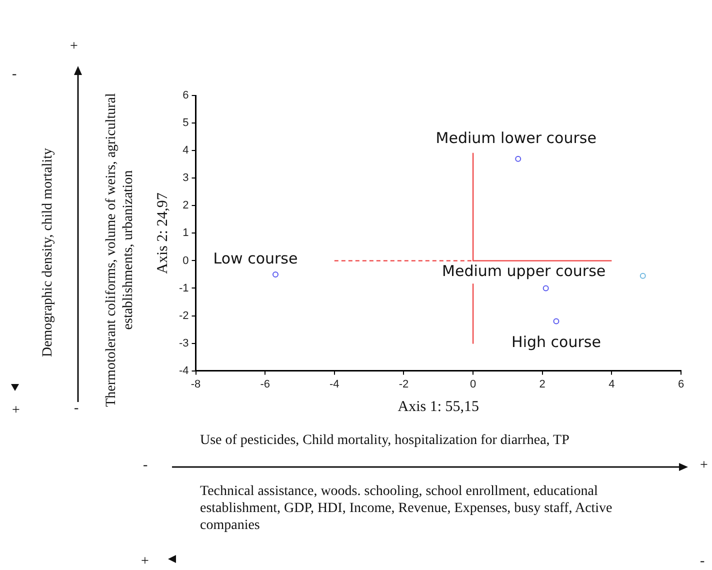  I want to click on x-tick-label: 6, so click(681, 384).